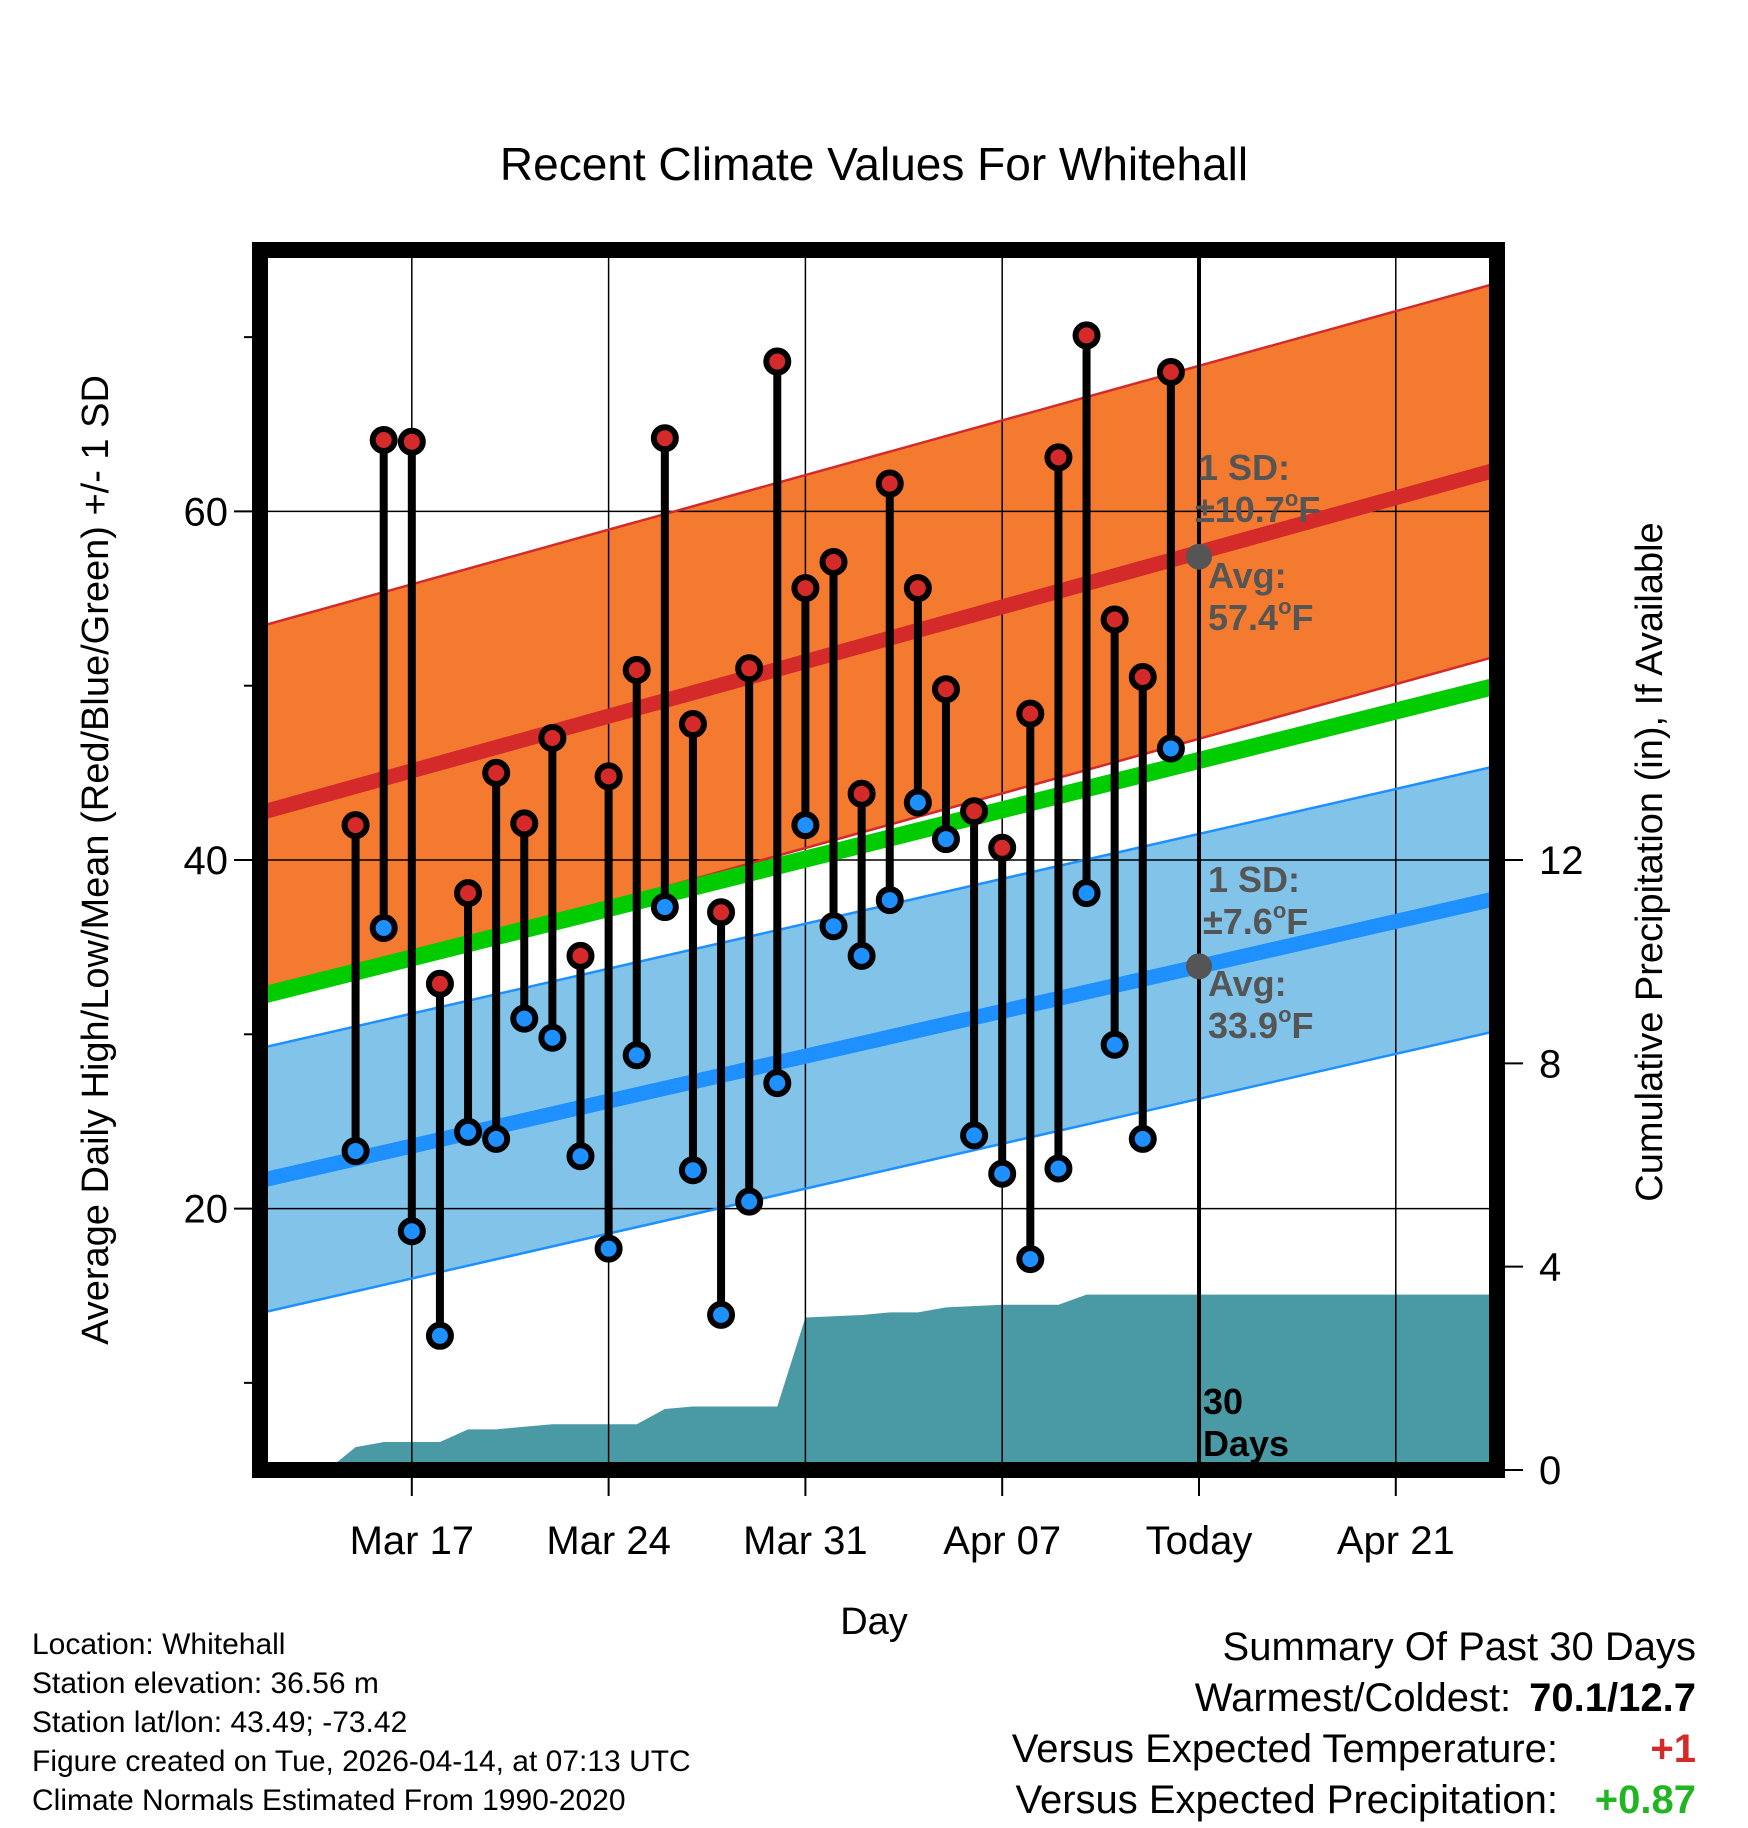 The image size is (1748, 1828). I want to click on today-avg-low-marker, so click(1198, 966).